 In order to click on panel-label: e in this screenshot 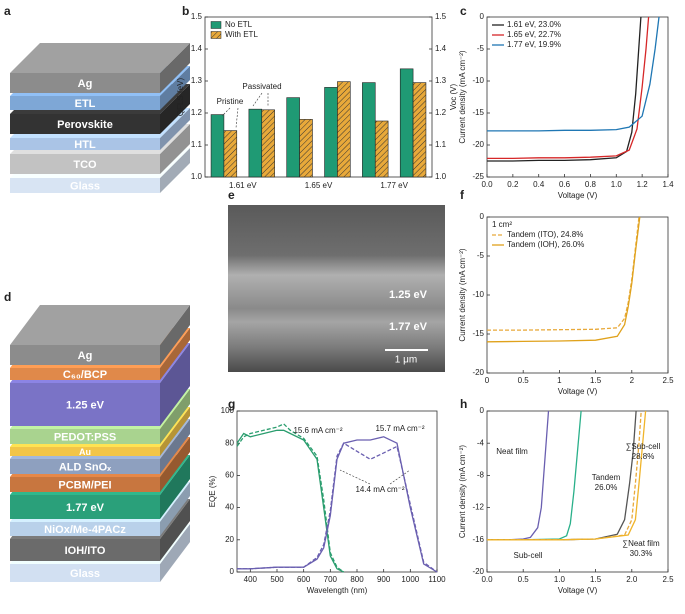, I will do `click(231, 195)`.